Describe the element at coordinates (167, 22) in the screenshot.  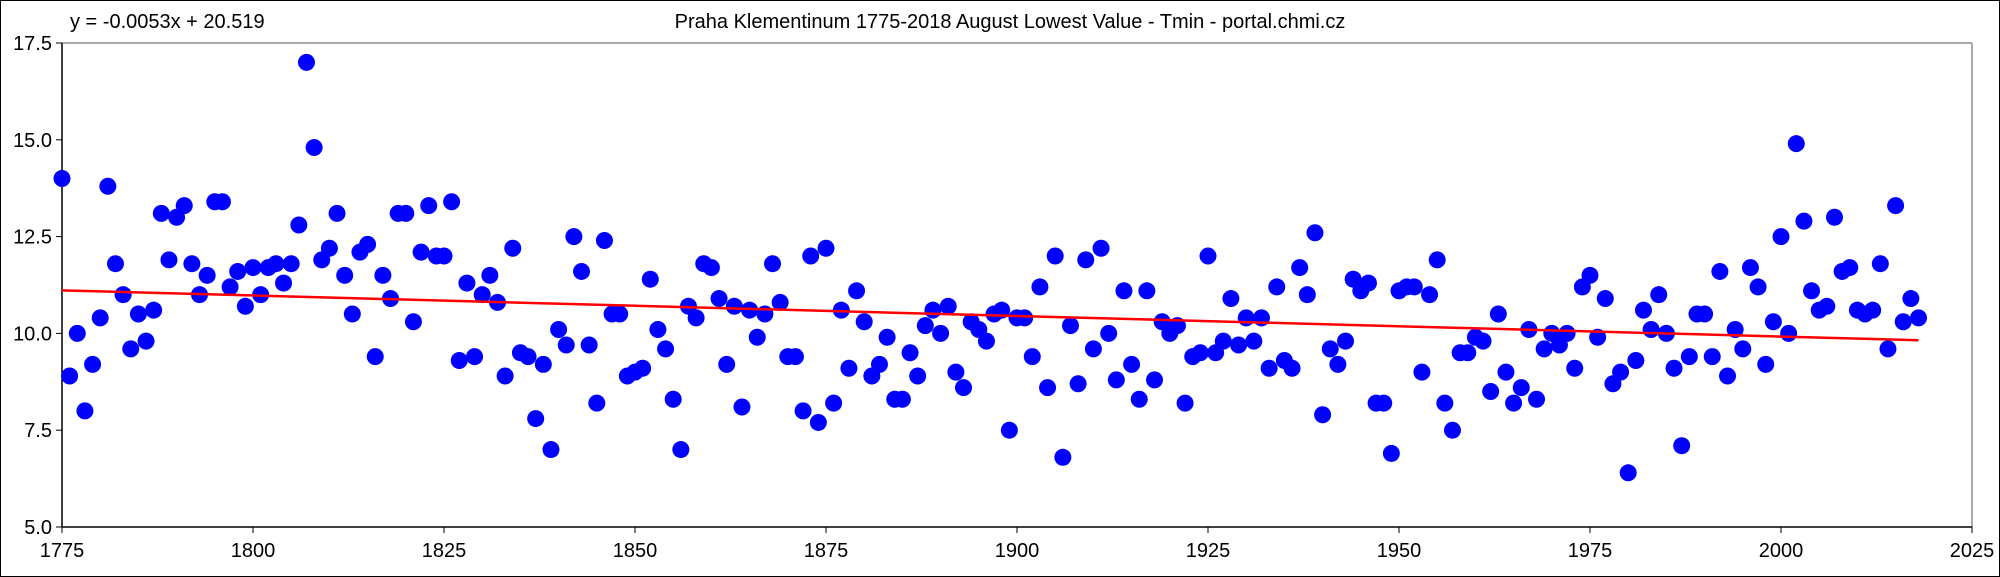
I see `trend-equation: y = -0.0053x + 20.519` at that location.